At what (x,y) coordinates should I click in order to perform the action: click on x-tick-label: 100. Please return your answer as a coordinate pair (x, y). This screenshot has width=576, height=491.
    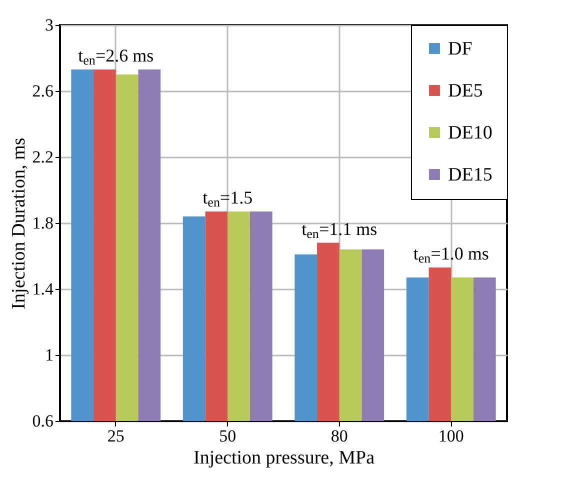
    Looking at the image, I should click on (451, 436).